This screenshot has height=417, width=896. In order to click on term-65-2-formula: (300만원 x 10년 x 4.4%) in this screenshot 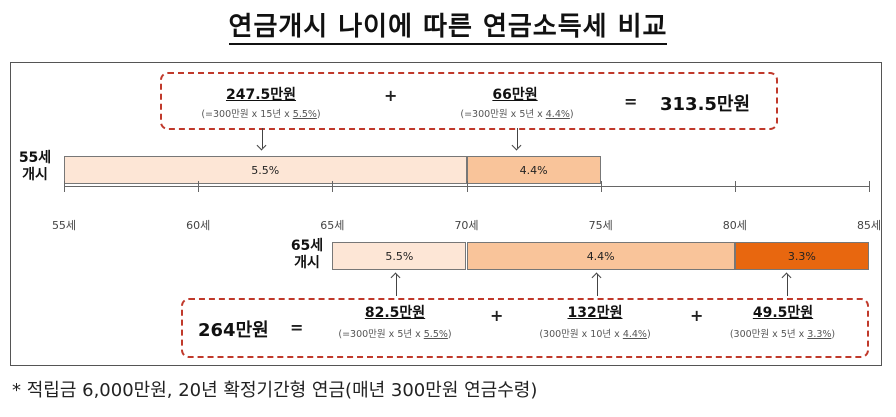, I will do `click(595, 334)`.